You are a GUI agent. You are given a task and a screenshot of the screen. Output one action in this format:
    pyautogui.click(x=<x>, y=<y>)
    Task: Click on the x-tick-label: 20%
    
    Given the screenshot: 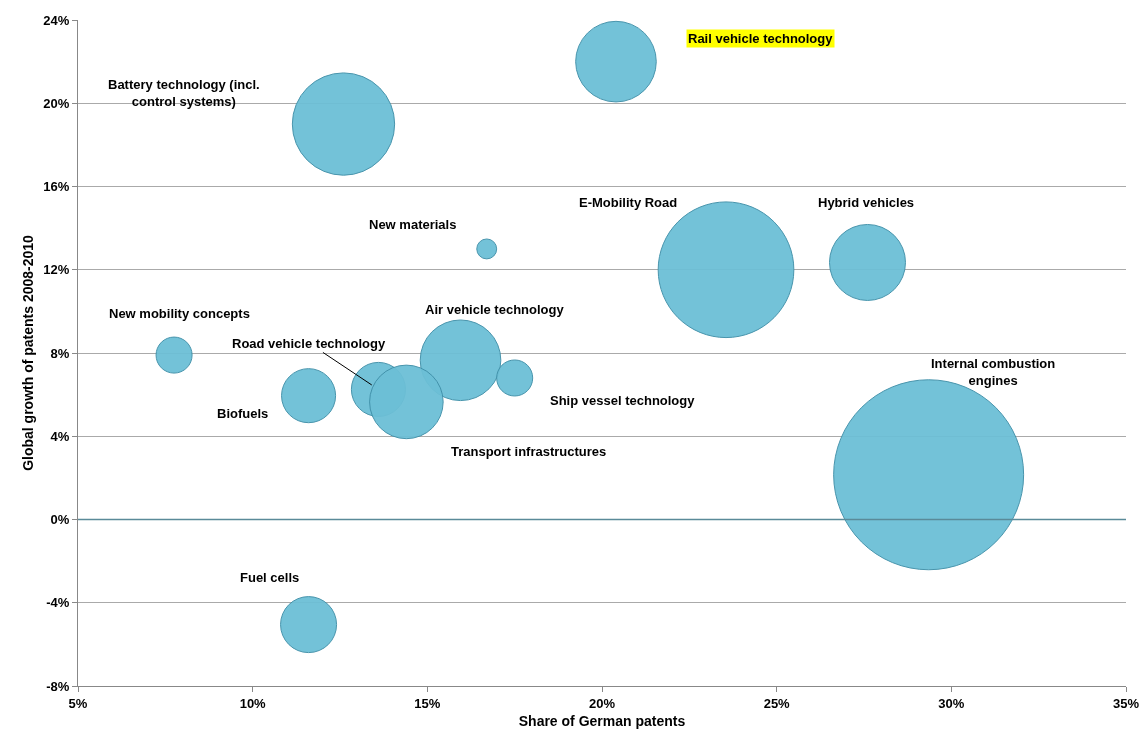 What is the action you would take?
    pyautogui.click(x=602, y=703)
    